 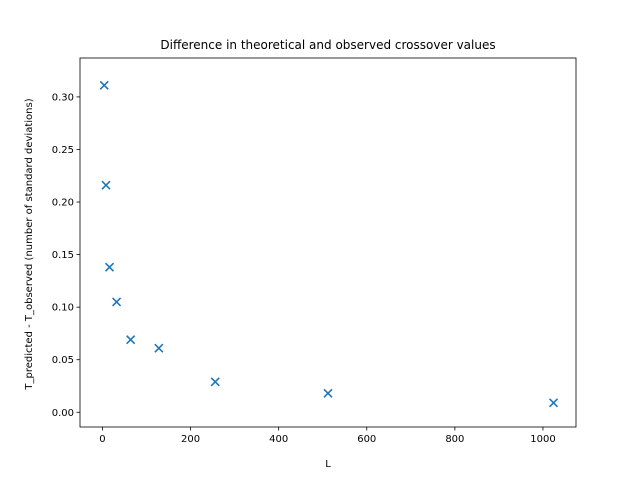 What do you see at coordinates (63, 308) in the screenshot?
I see `y-tick-label: 0.10` at bounding box center [63, 308].